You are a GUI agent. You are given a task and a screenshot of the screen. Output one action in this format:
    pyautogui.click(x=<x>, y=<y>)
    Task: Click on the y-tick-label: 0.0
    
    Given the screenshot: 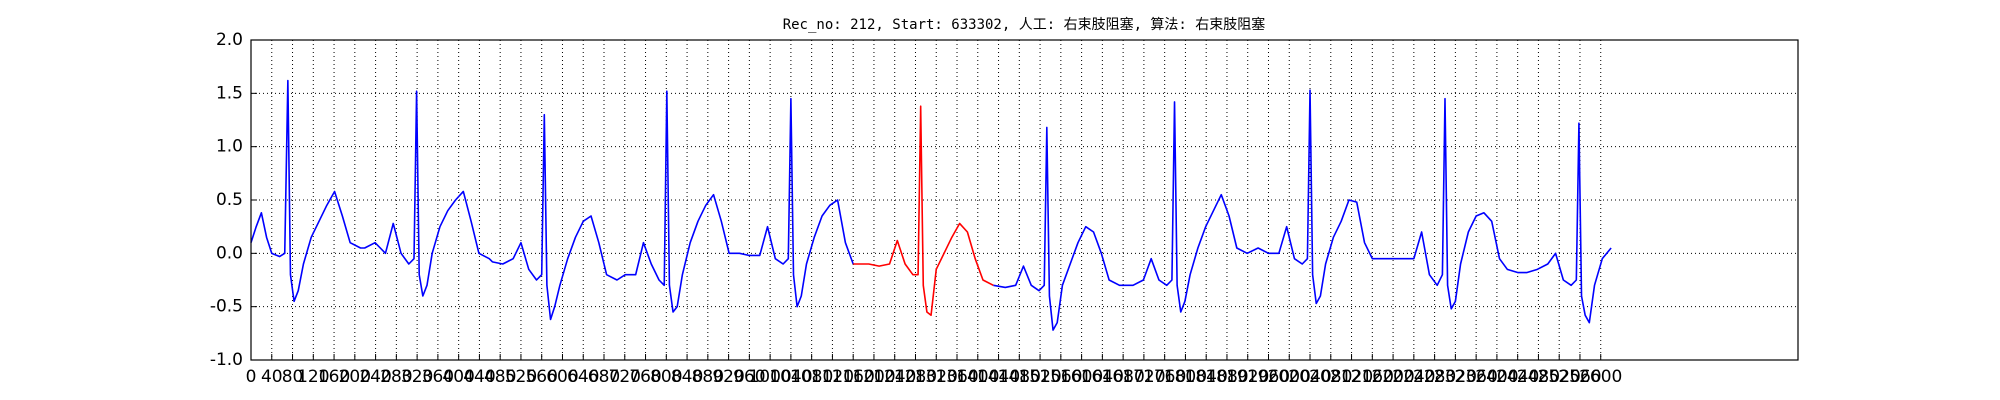 What is the action you would take?
    pyautogui.click(x=229, y=253)
    